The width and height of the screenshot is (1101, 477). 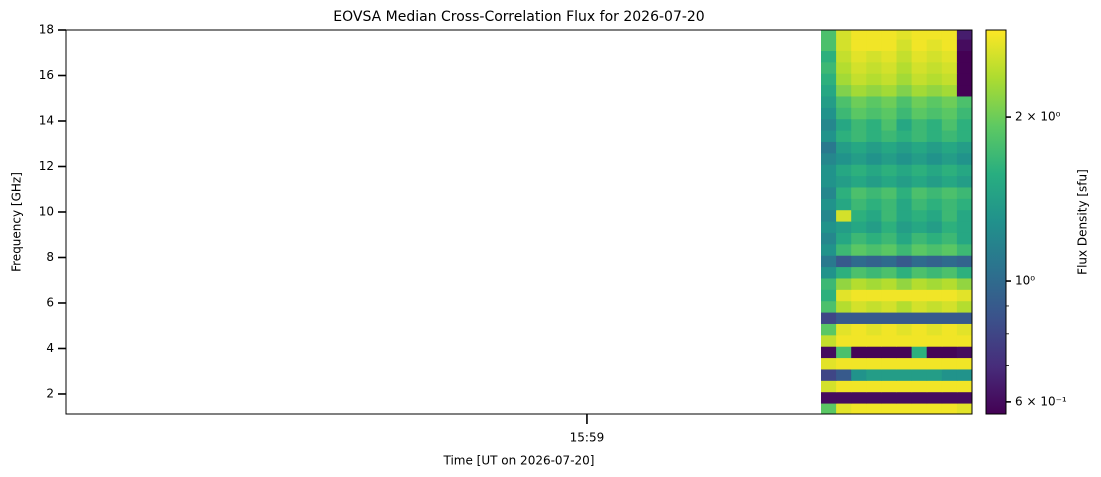 What do you see at coordinates (1038, 117) in the screenshot?
I see `colorbar-tick-label: 2 × 10⁰` at bounding box center [1038, 117].